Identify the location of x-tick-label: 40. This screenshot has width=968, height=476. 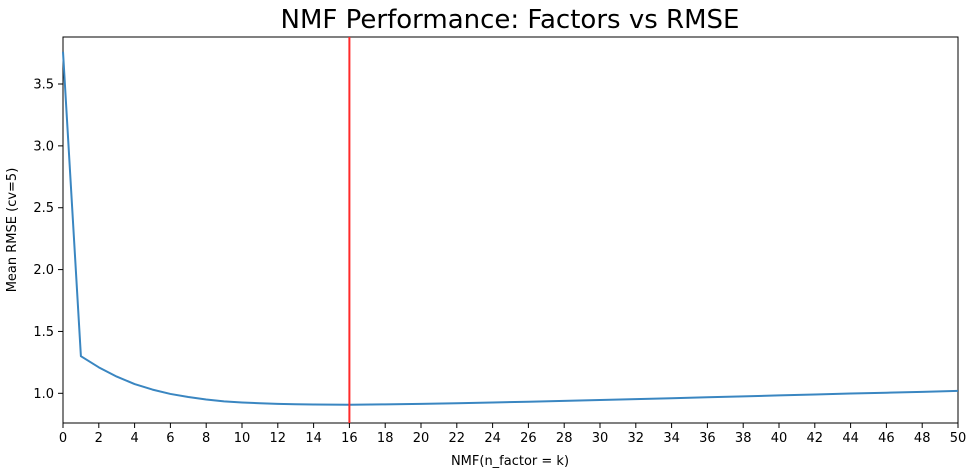
(779, 438).